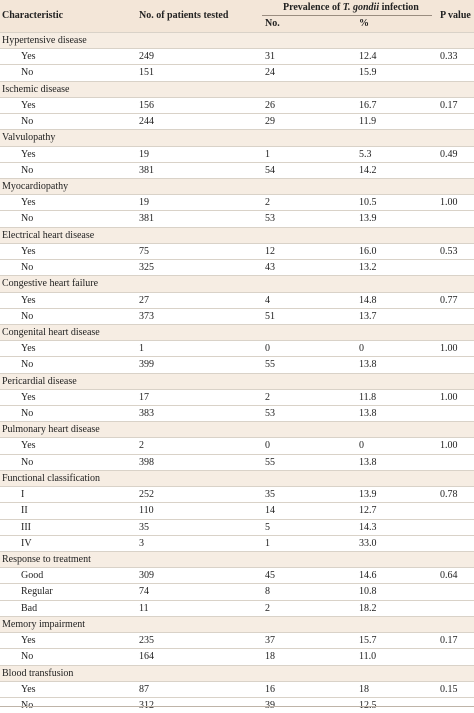 The width and height of the screenshot is (474, 713). Describe the element at coordinates (237, 704) in the screenshot. I see `table-row: No 312 39 12.5` at that location.